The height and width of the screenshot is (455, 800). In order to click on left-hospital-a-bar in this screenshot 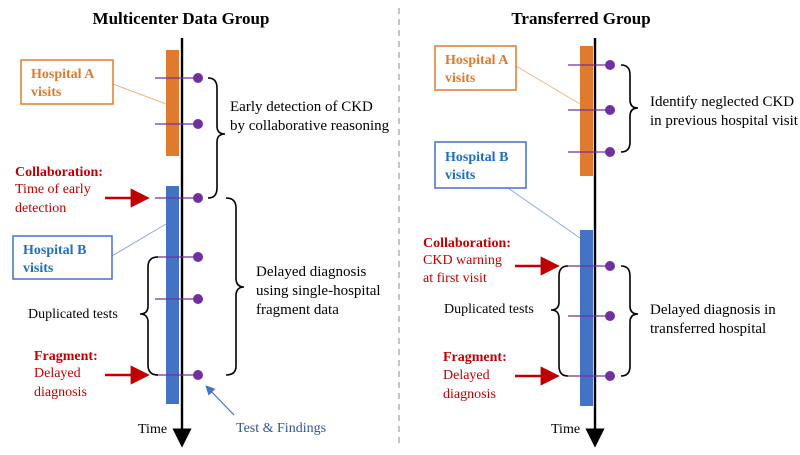, I will do `click(172, 103)`.